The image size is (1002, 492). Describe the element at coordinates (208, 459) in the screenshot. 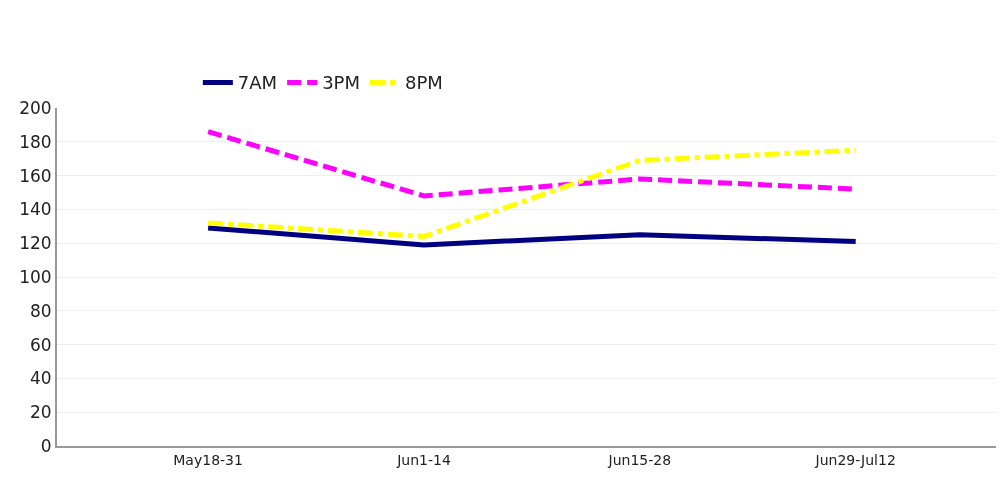

I see `x-tick-label: May18-31` at that location.